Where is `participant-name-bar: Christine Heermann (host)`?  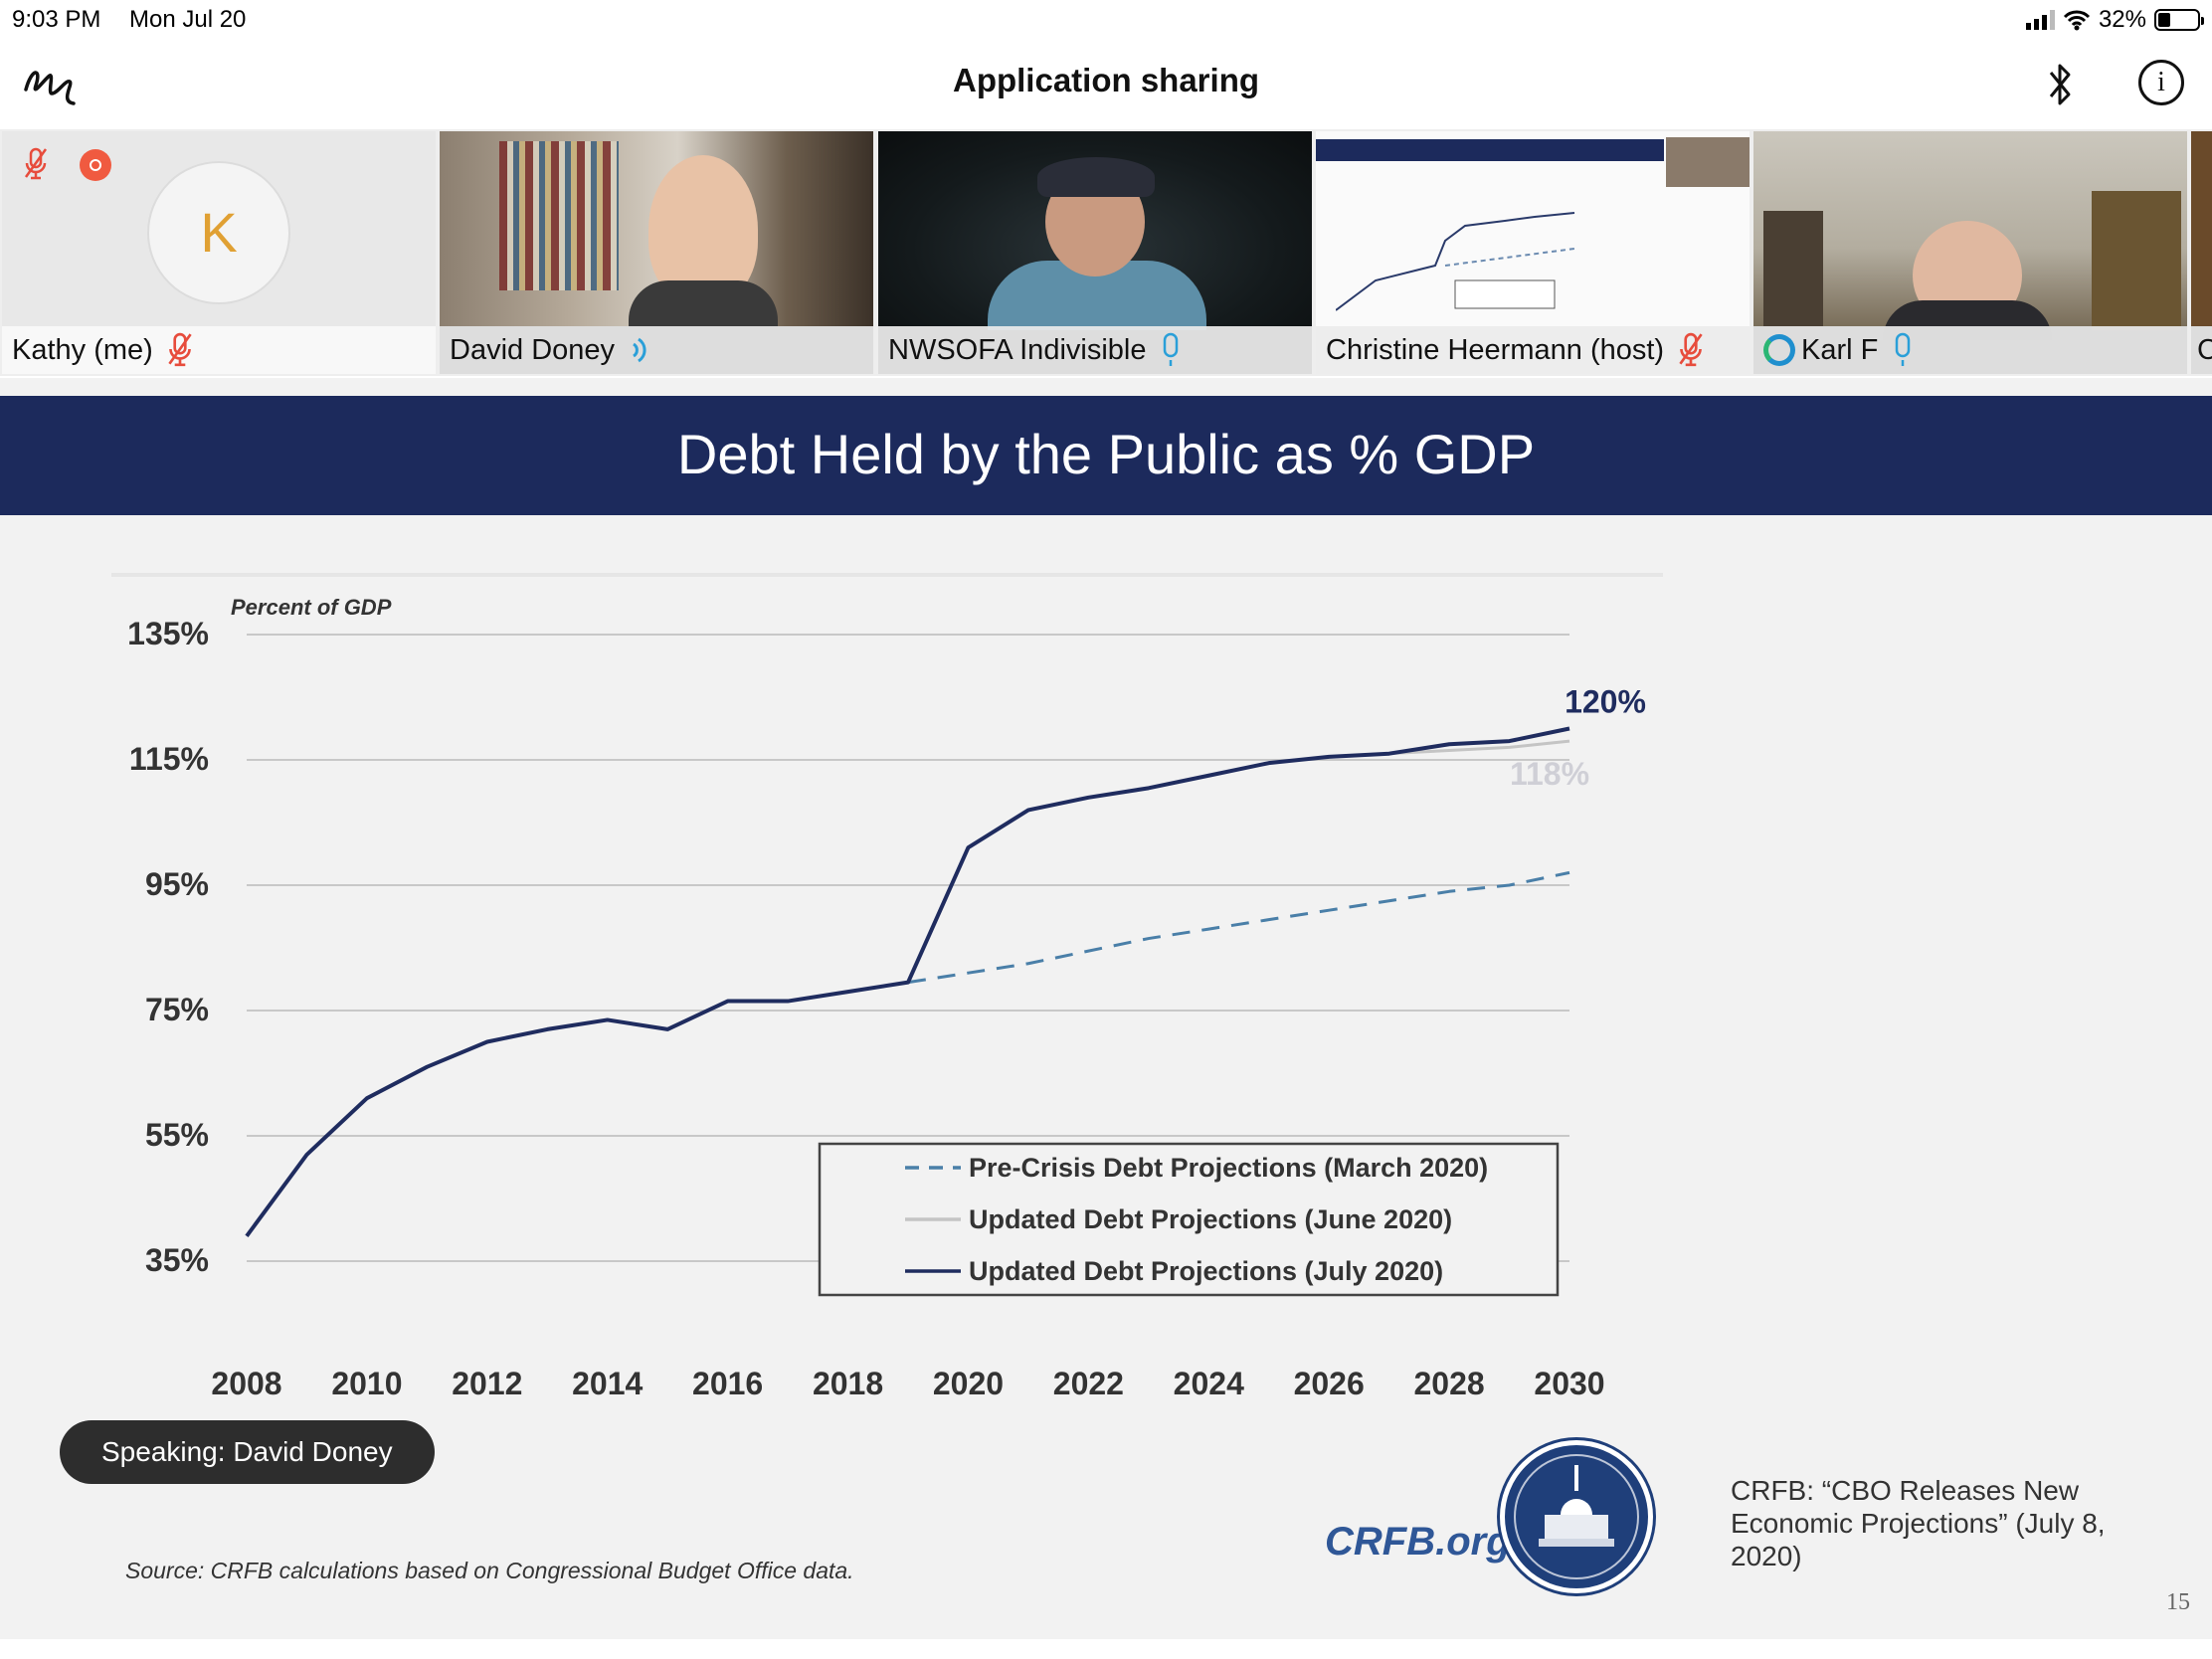 participant-name-bar: Christine Heermann (host) is located at coordinates (1533, 350).